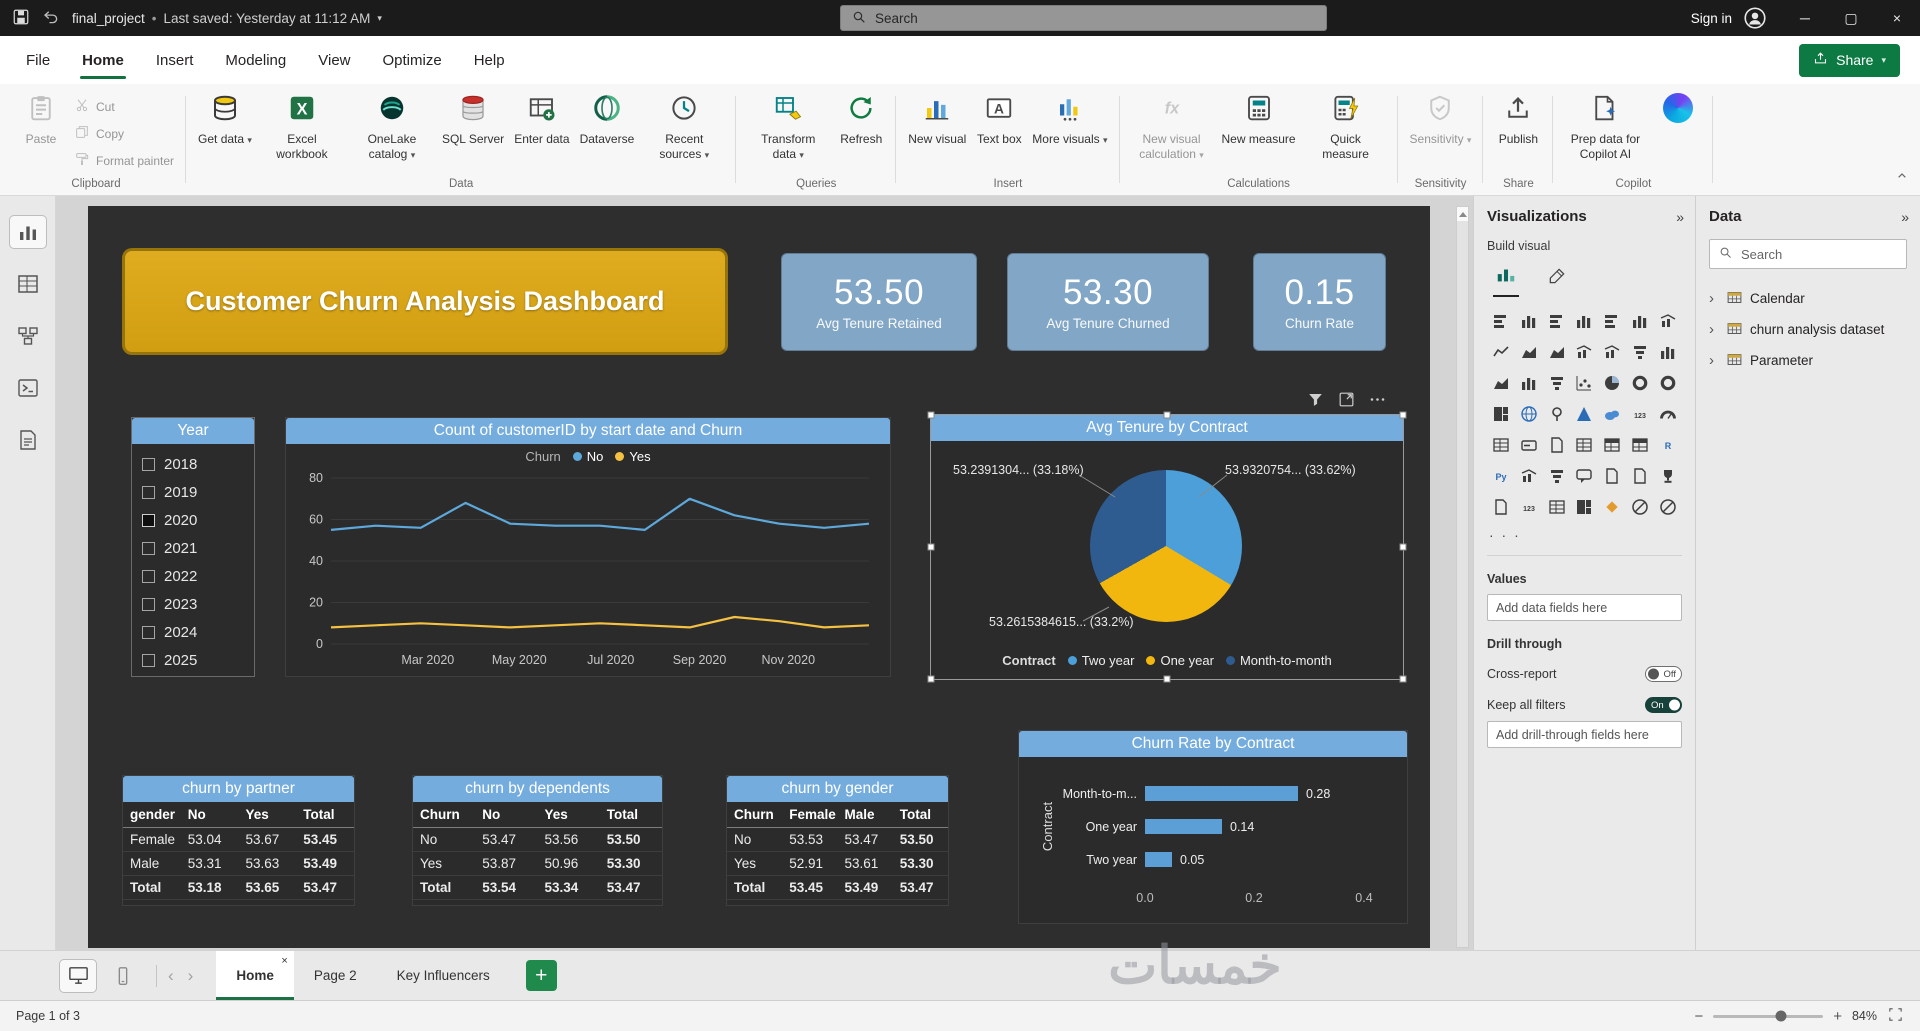 The height and width of the screenshot is (1031, 1920). Describe the element at coordinates (334, 60) in the screenshot. I see `menu-tab-view: View` at that location.